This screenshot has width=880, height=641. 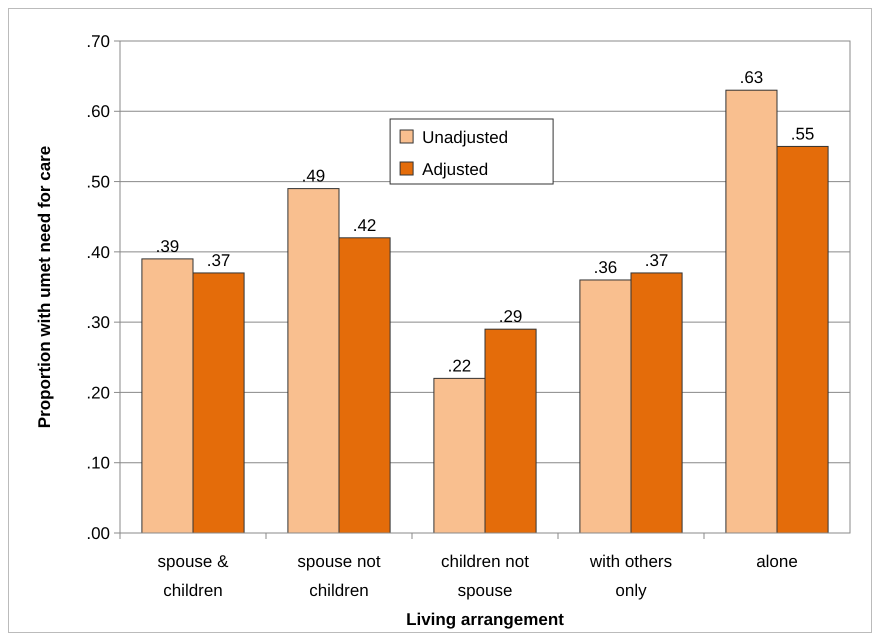 What do you see at coordinates (194, 576) in the screenshot?
I see `x-tick-label: spouse & children` at bounding box center [194, 576].